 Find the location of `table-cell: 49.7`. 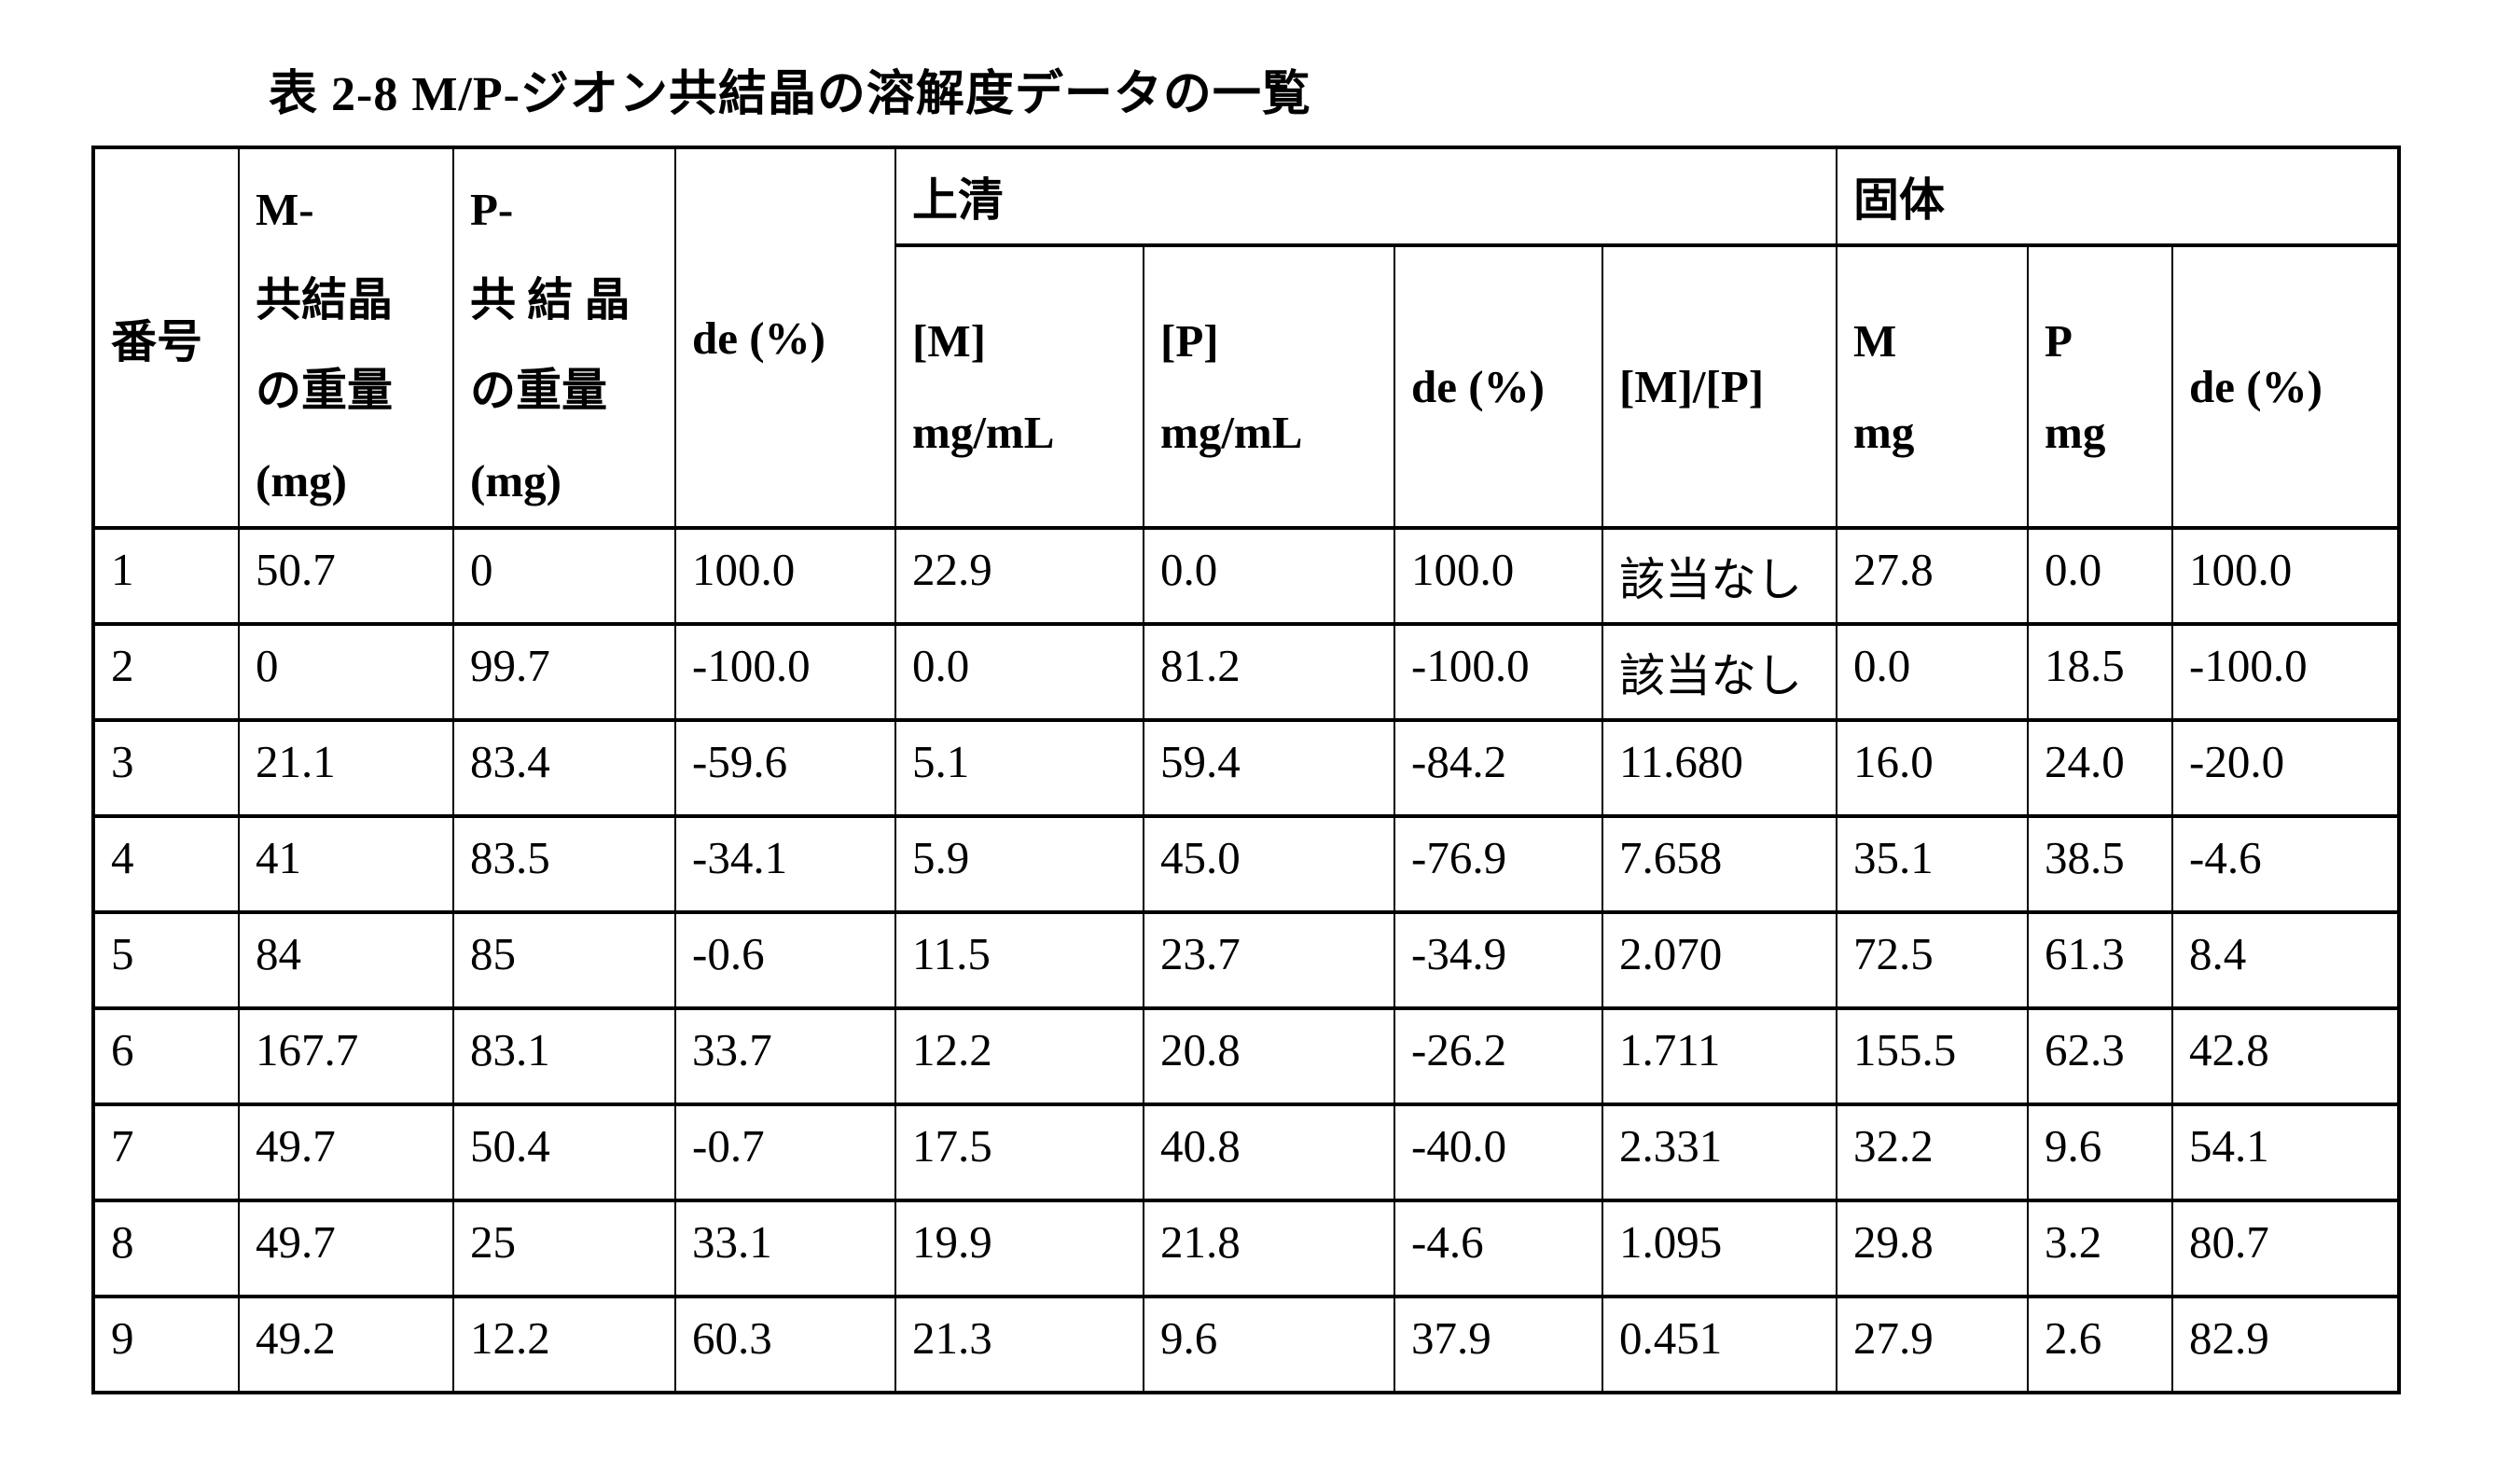

table-cell: 49.7 is located at coordinates (346, 1248).